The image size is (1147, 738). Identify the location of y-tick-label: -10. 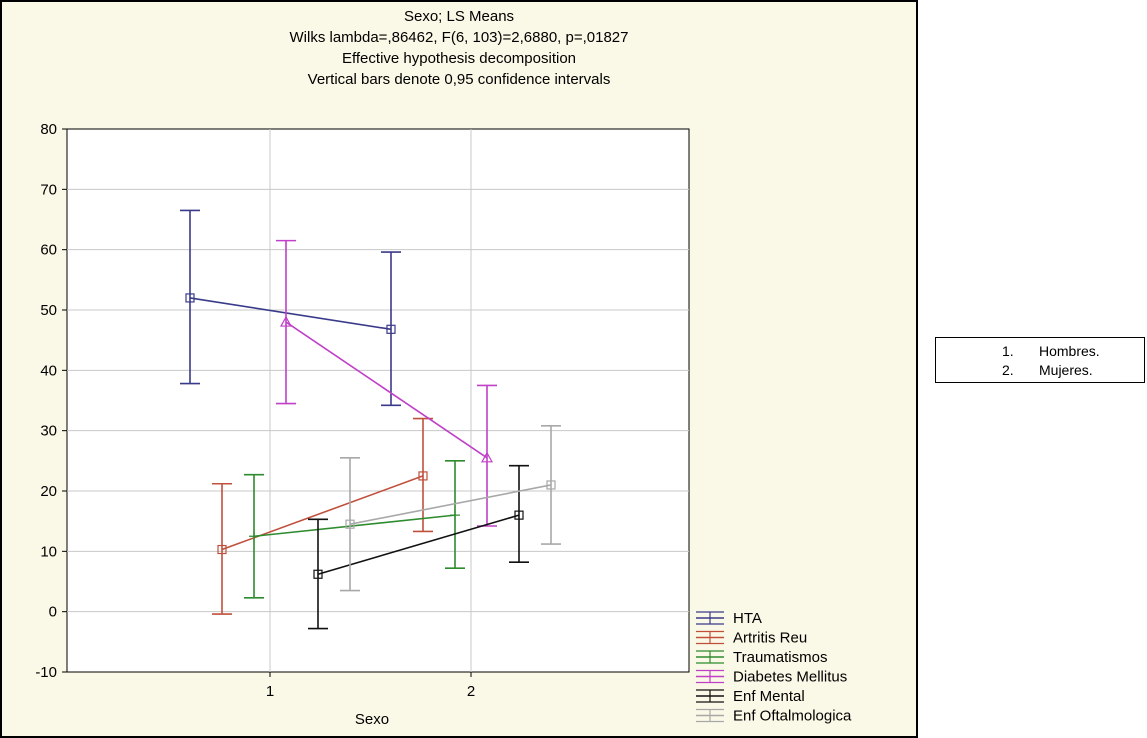
(46, 672).